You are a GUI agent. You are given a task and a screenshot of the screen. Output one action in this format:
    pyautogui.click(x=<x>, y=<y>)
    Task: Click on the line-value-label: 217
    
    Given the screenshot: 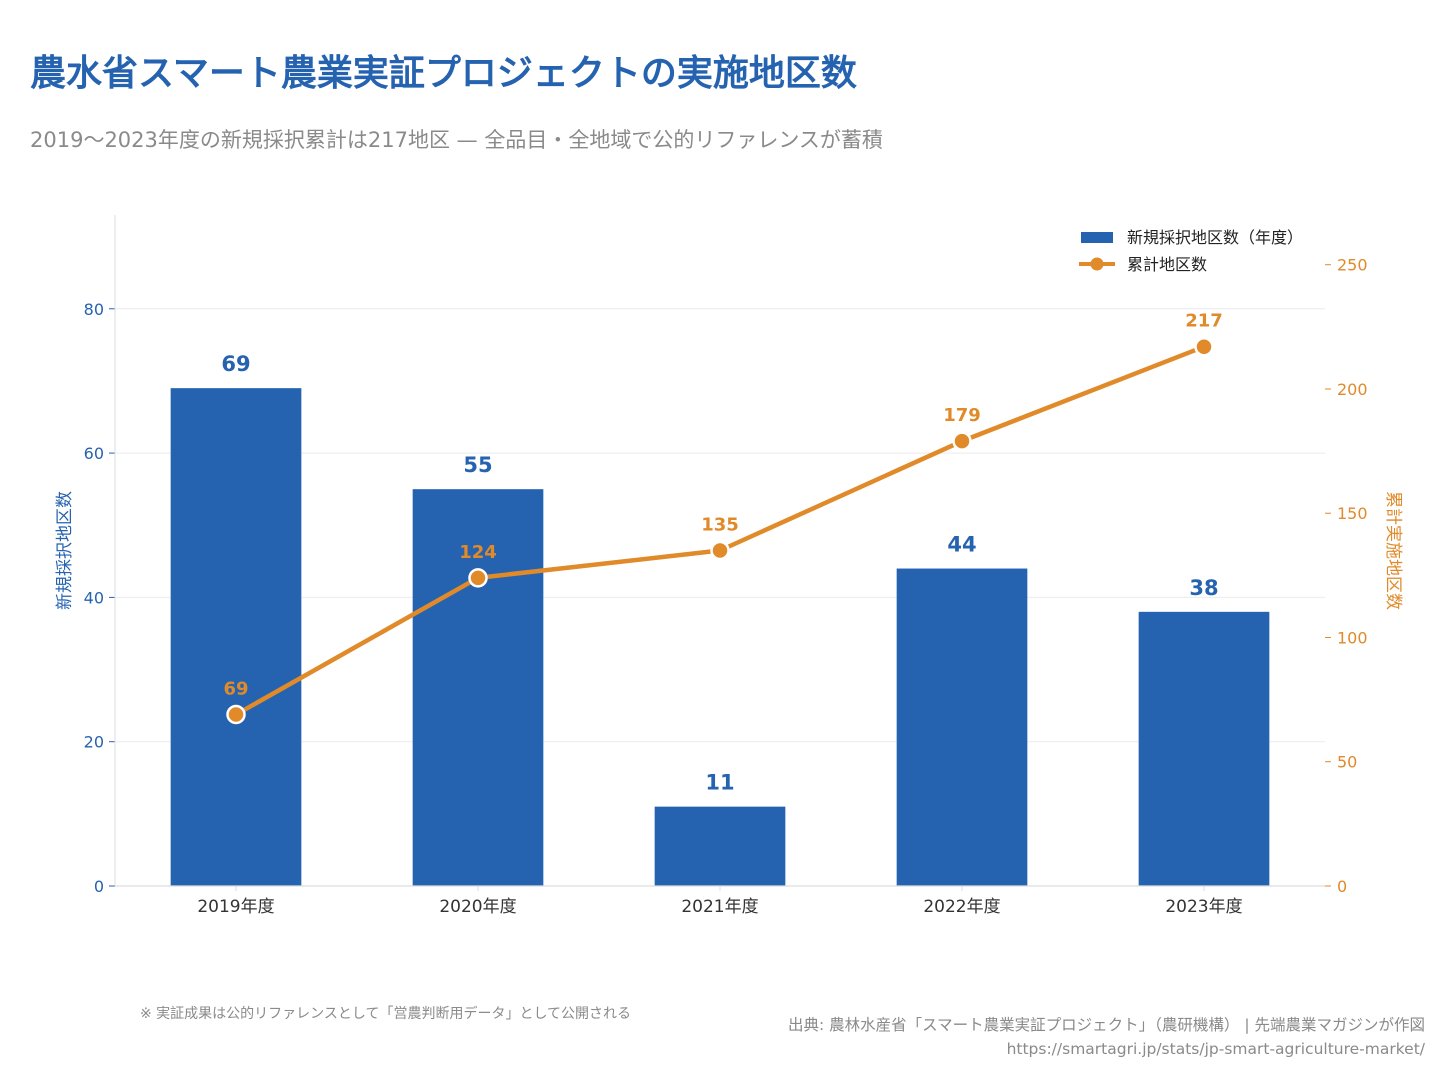 What is the action you would take?
    pyautogui.click(x=1204, y=321)
    